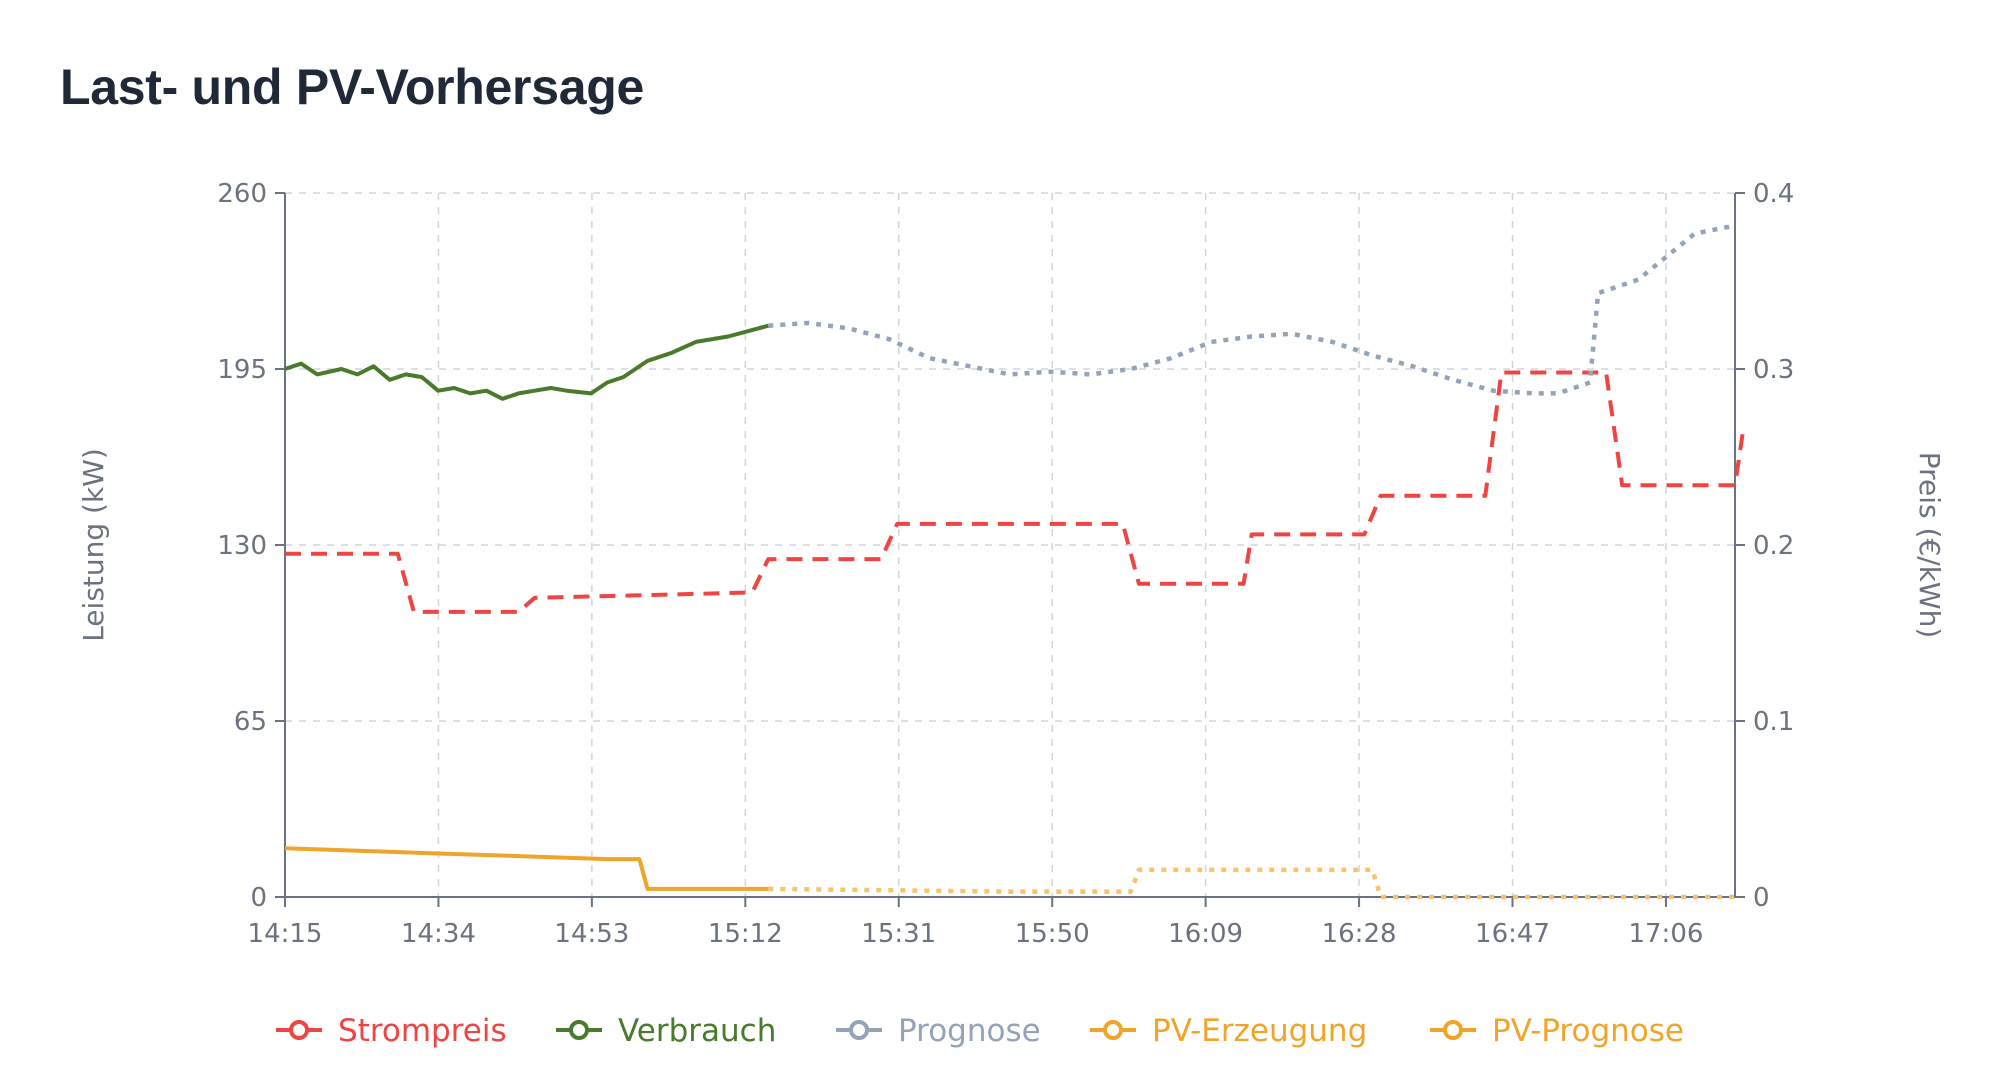  I want to click on x-tick-label: 16:09, so click(1205, 934).